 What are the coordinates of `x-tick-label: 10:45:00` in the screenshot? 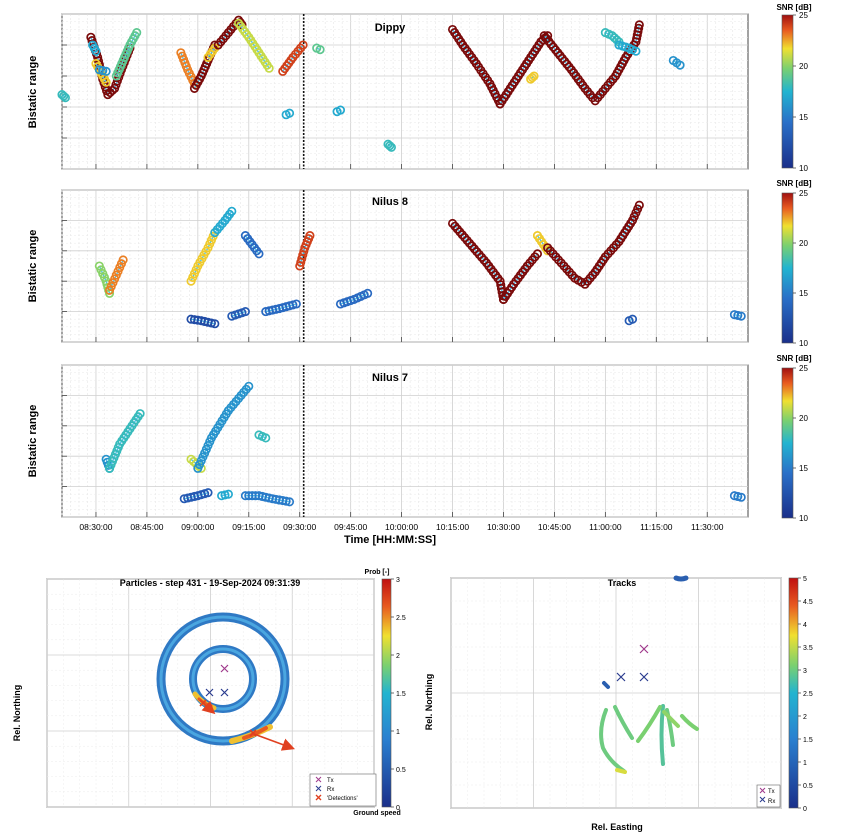 It's located at (554, 527).